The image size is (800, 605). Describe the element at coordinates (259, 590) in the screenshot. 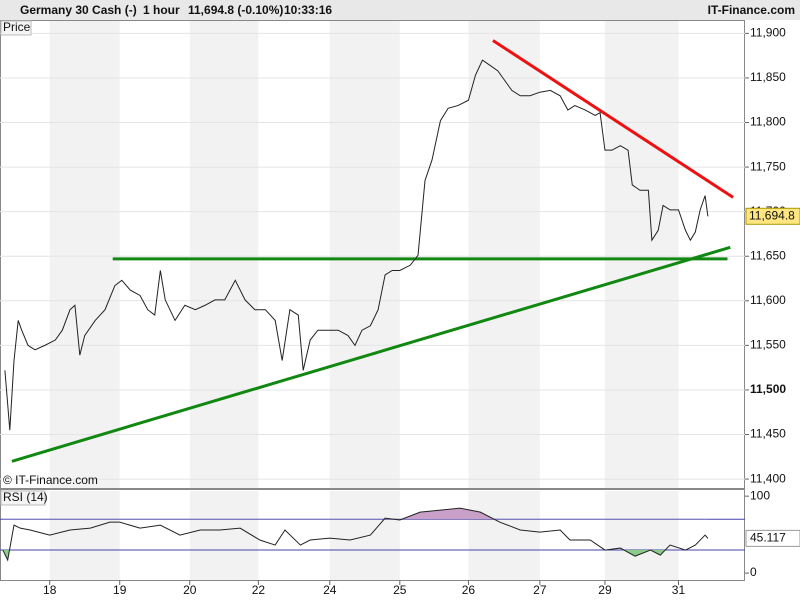

I see `x-tick-label: 22` at that location.